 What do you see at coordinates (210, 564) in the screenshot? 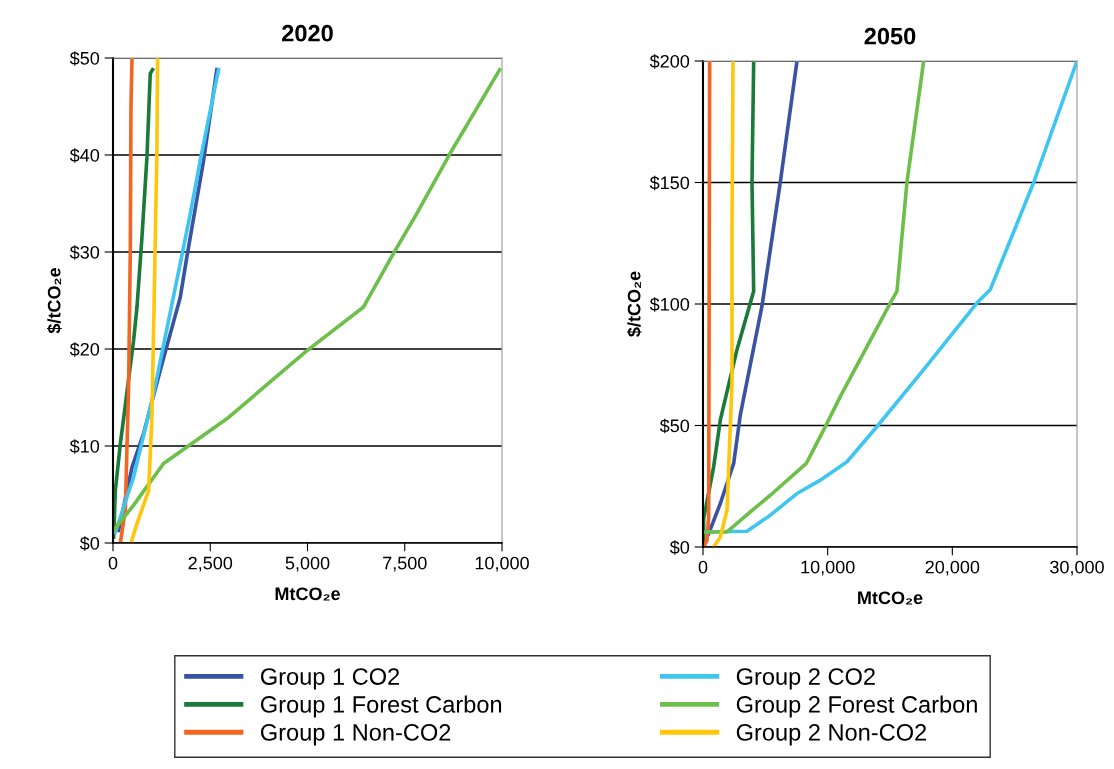
I see `x-tick-label: 2,500` at bounding box center [210, 564].